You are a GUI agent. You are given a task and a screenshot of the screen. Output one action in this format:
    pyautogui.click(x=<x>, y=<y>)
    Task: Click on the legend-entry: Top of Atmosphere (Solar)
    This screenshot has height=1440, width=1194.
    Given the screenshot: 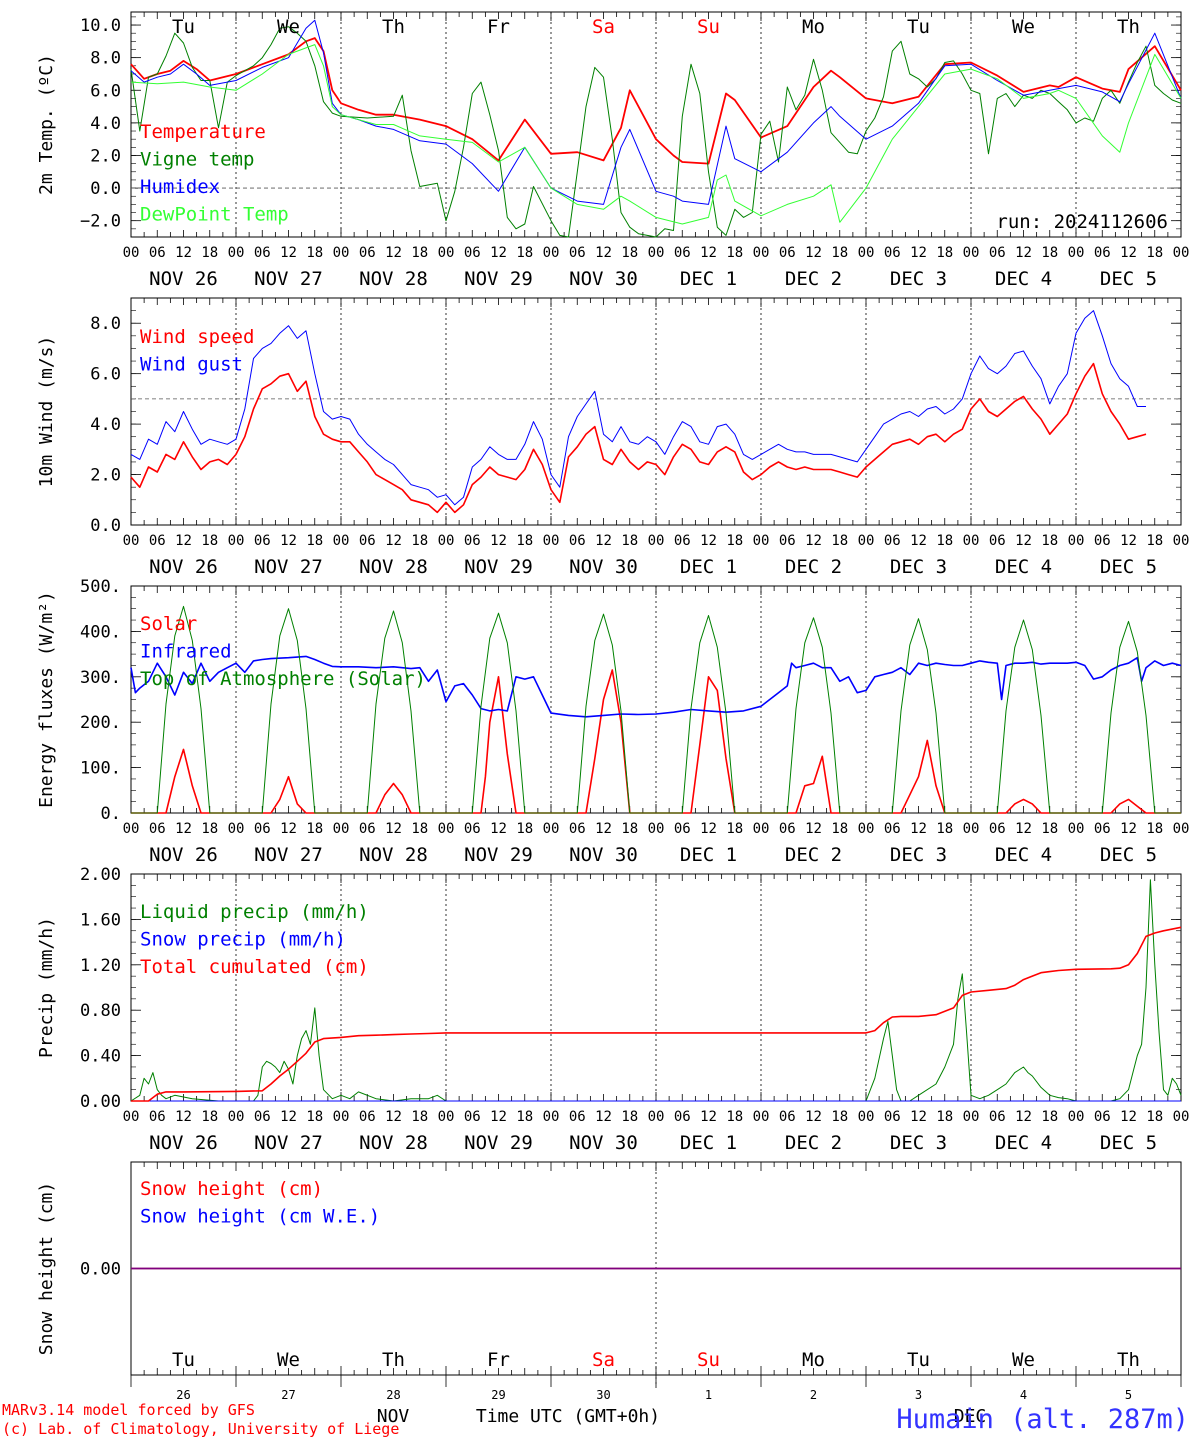 What is the action you would take?
    pyautogui.click(x=283, y=679)
    